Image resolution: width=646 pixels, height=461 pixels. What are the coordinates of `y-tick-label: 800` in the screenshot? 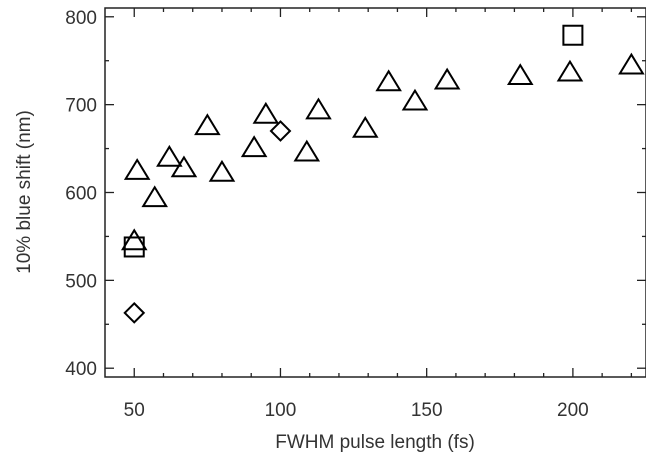 It's located at (81, 18).